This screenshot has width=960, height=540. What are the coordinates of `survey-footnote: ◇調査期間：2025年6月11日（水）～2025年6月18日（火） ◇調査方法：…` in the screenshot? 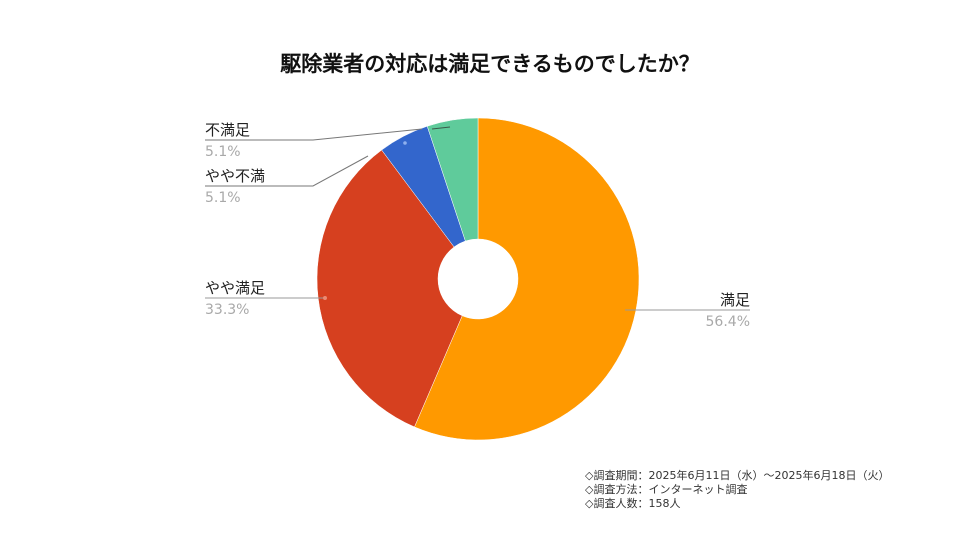 It's located at (737, 490).